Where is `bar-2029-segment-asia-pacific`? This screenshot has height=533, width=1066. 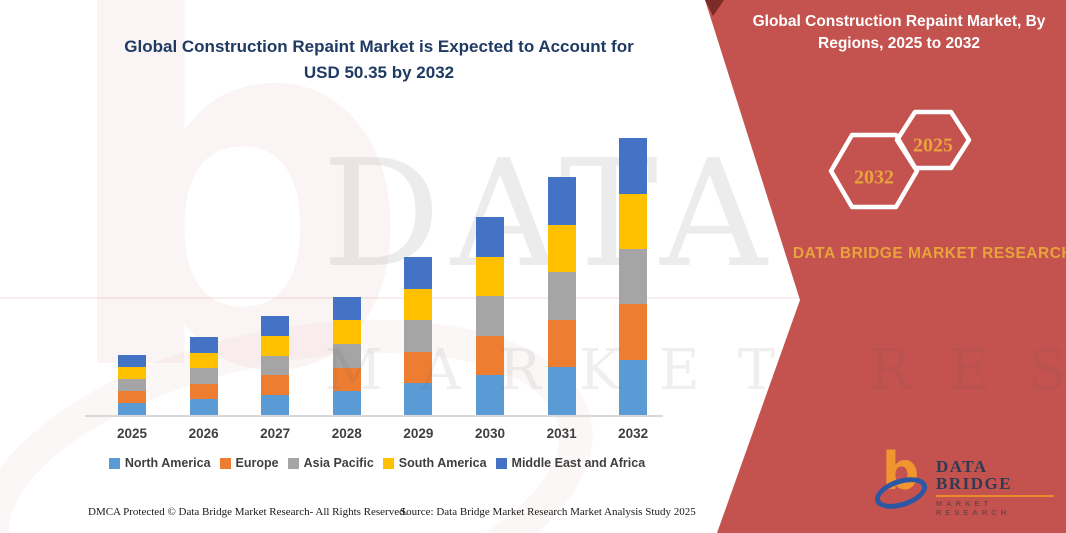 bar-2029-segment-asia-pacific is located at coordinates (418, 336).